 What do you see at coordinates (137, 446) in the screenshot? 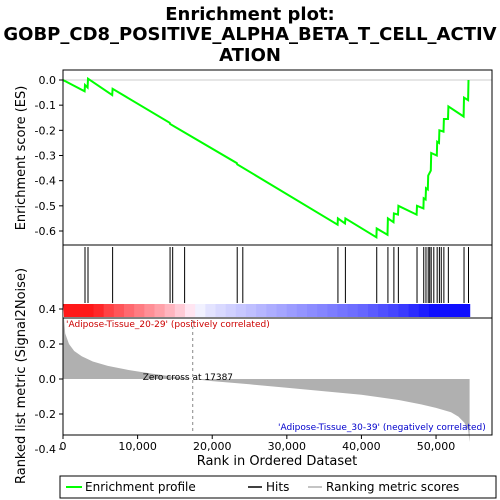
I see `rank-x-tick-label: 10,000` at bounding box center [137, 446].